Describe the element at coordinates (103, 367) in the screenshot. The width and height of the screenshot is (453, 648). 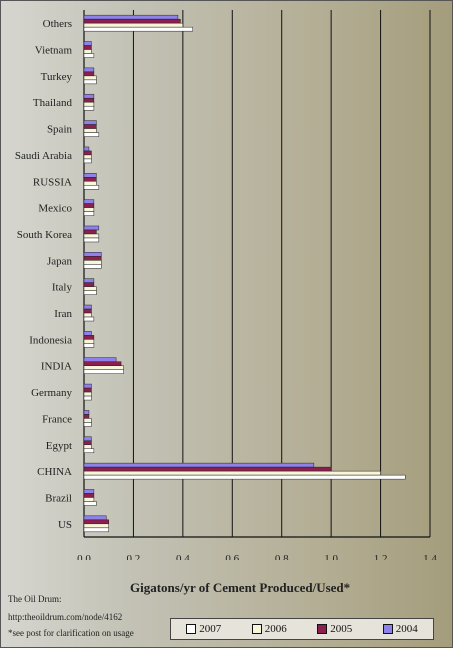
I see `bar-india-2006` at that location.